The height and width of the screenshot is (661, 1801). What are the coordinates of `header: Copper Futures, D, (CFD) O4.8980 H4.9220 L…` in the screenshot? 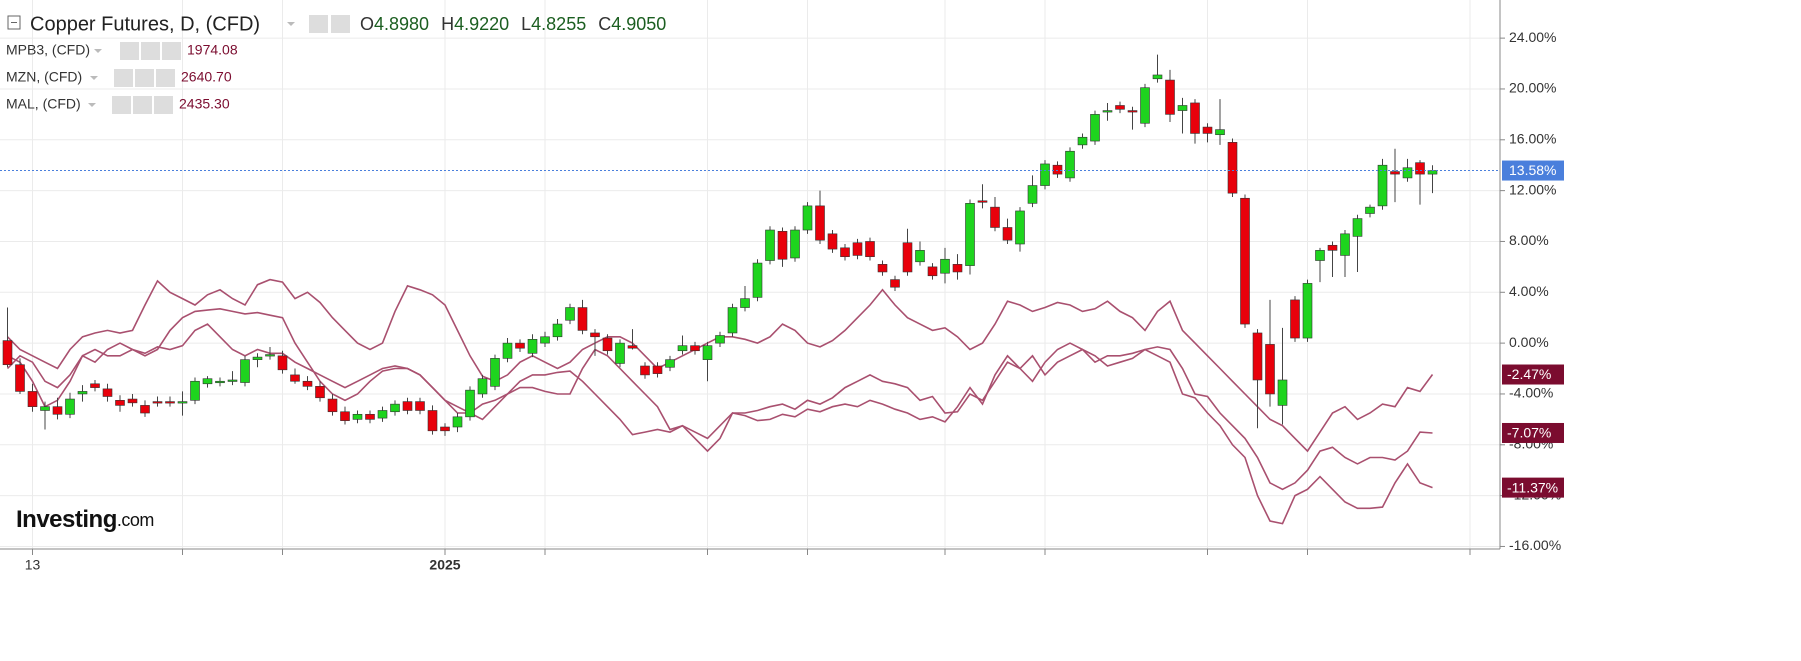 It's located at (336, 24).